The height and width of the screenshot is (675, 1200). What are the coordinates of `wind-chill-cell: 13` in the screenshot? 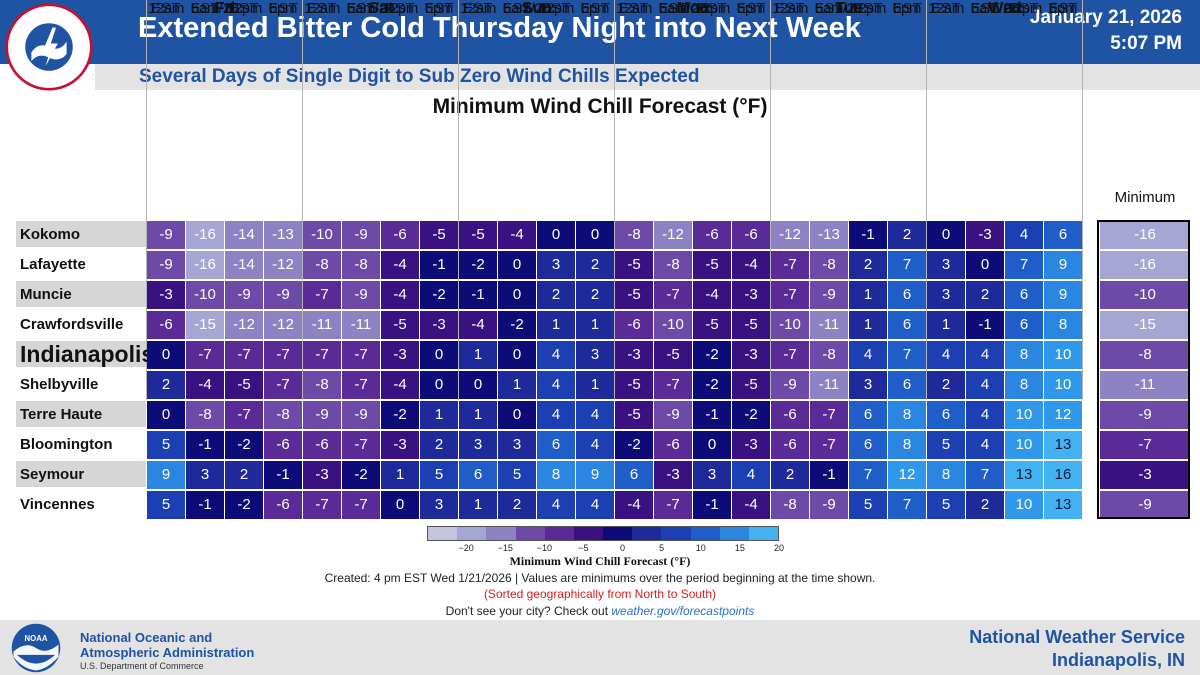 It's located at (1063, 445).